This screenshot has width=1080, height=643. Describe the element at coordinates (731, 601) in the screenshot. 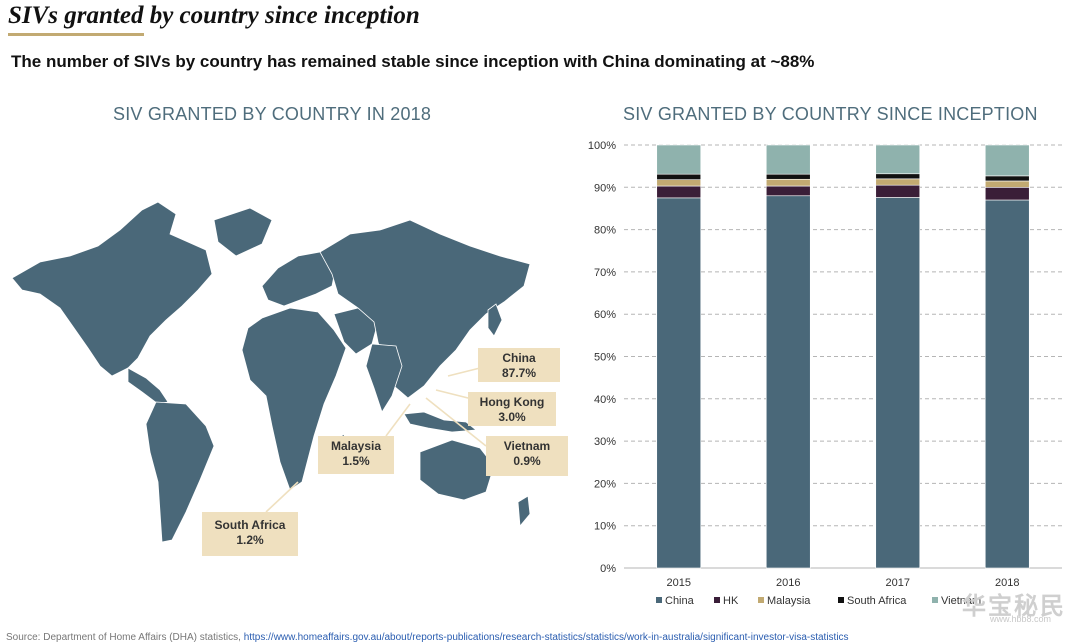

I see `legend-label: HK` at that location.